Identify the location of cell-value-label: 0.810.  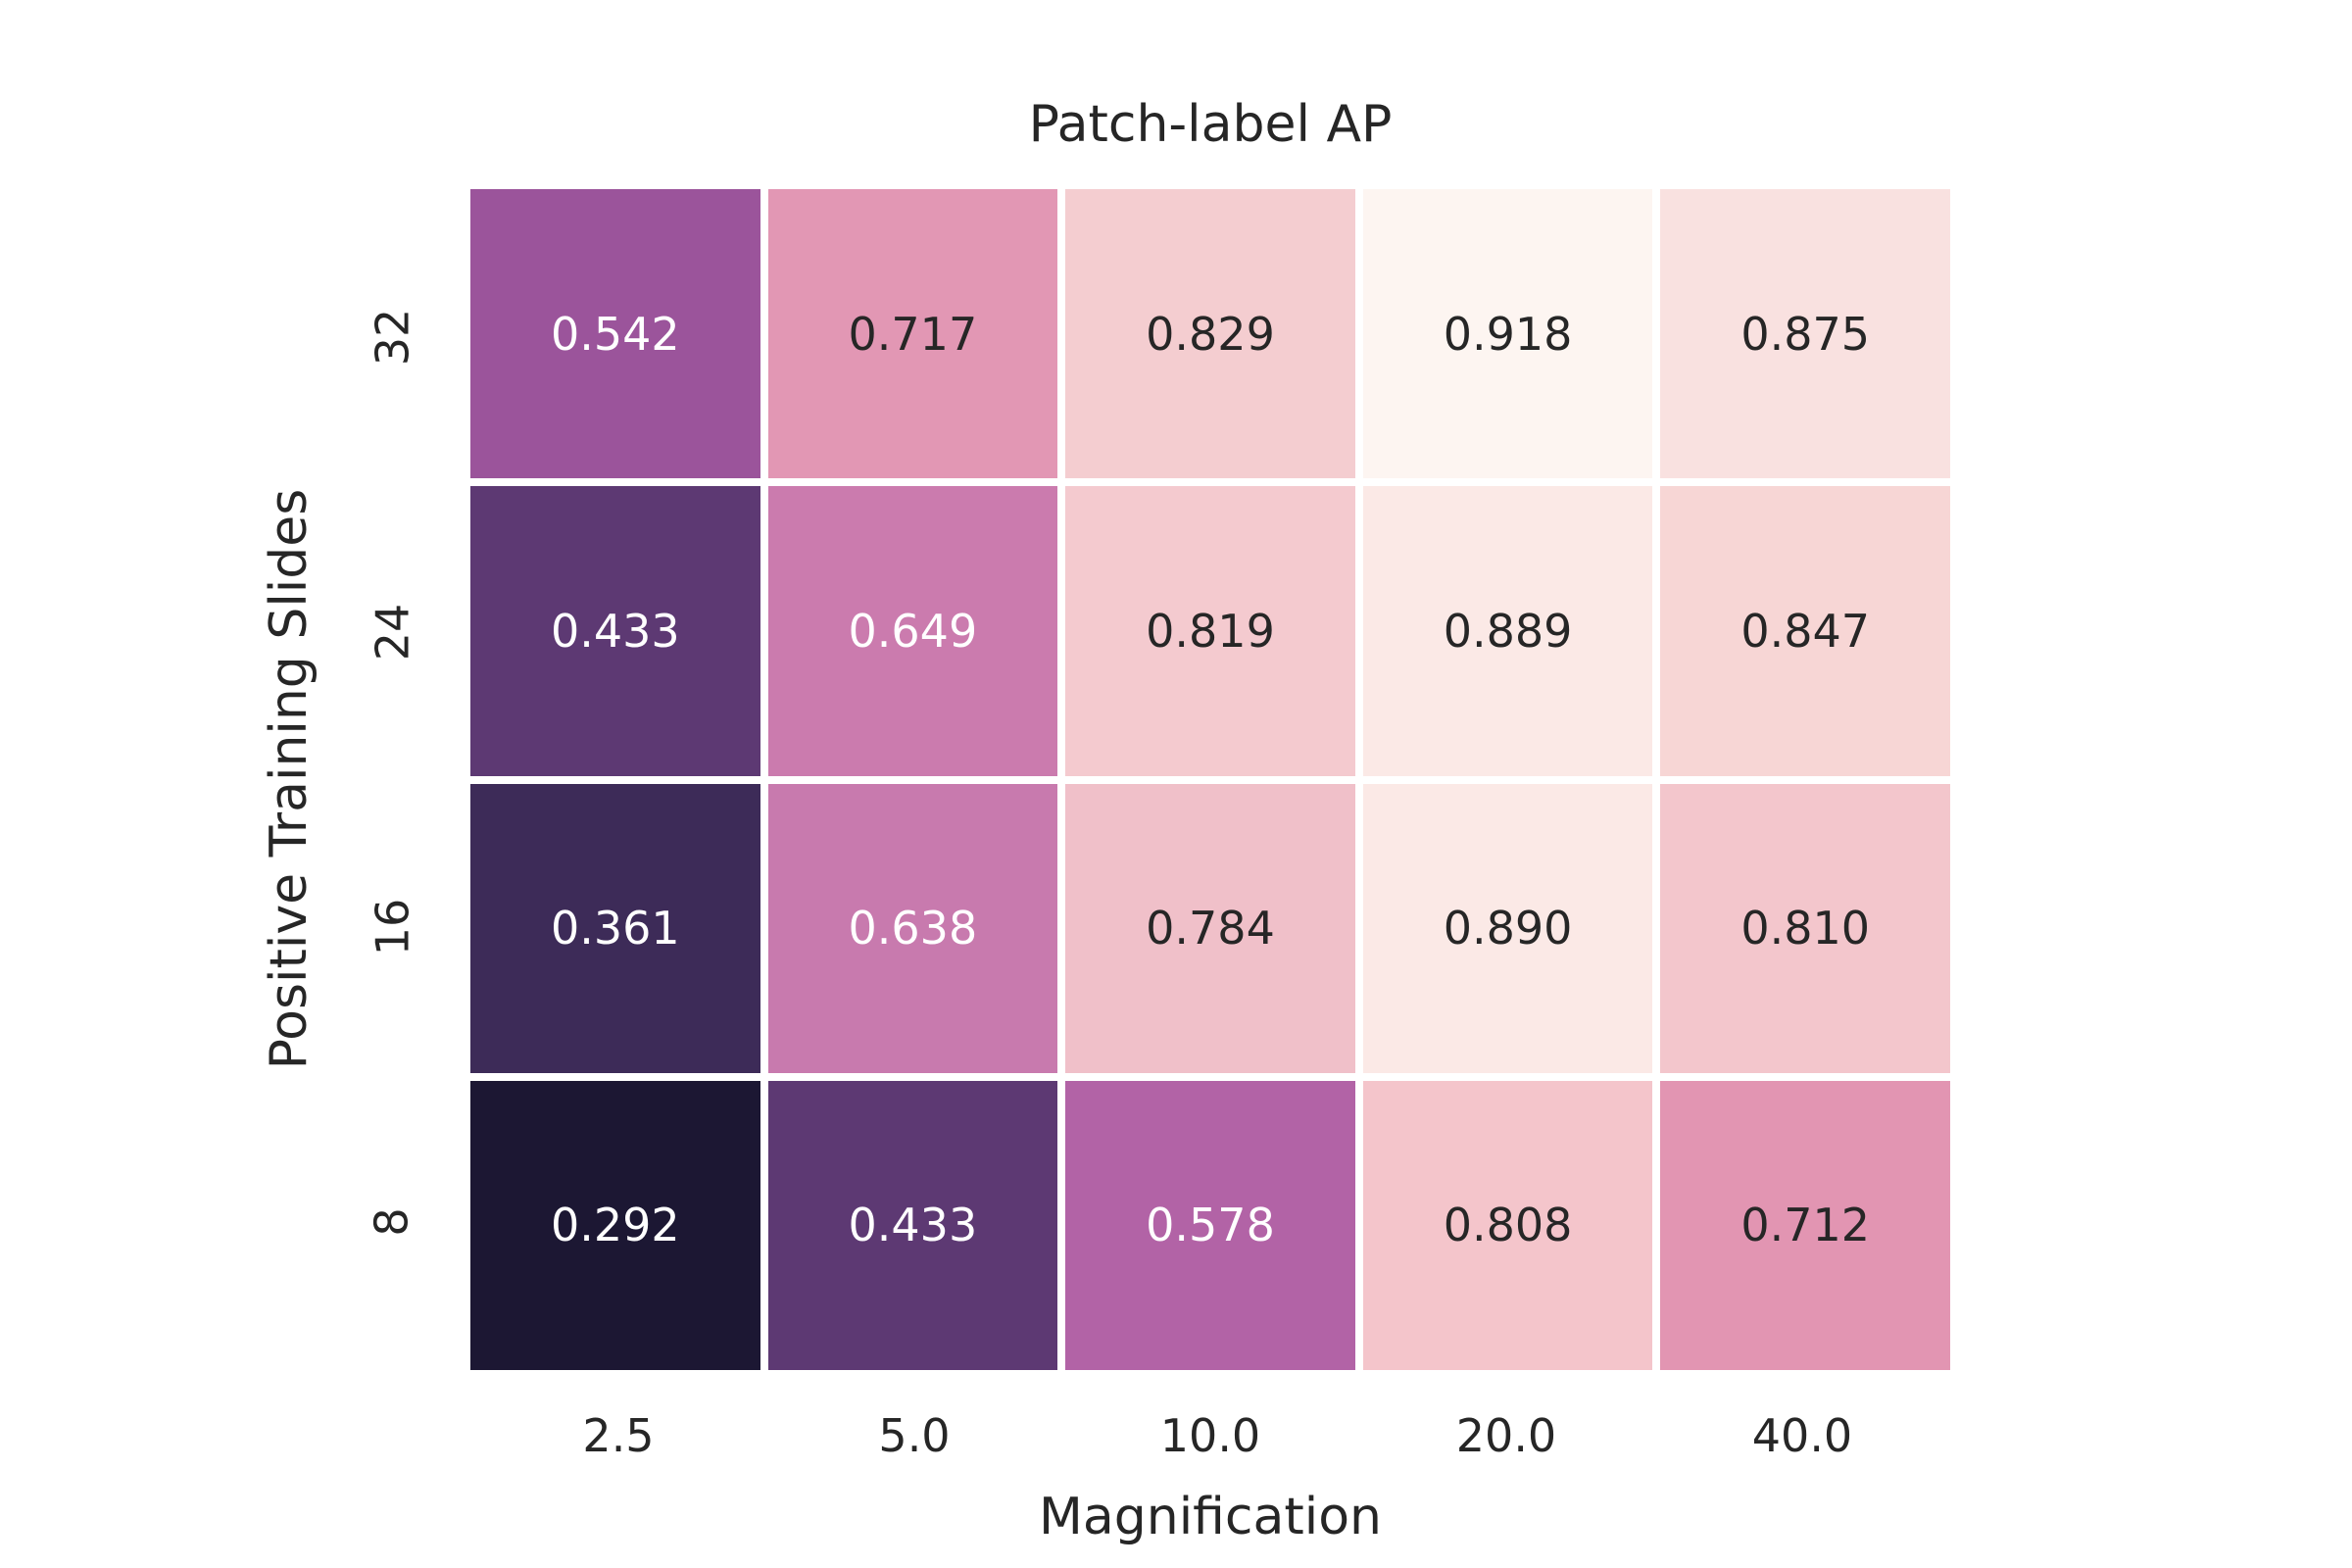
(1805, 929).